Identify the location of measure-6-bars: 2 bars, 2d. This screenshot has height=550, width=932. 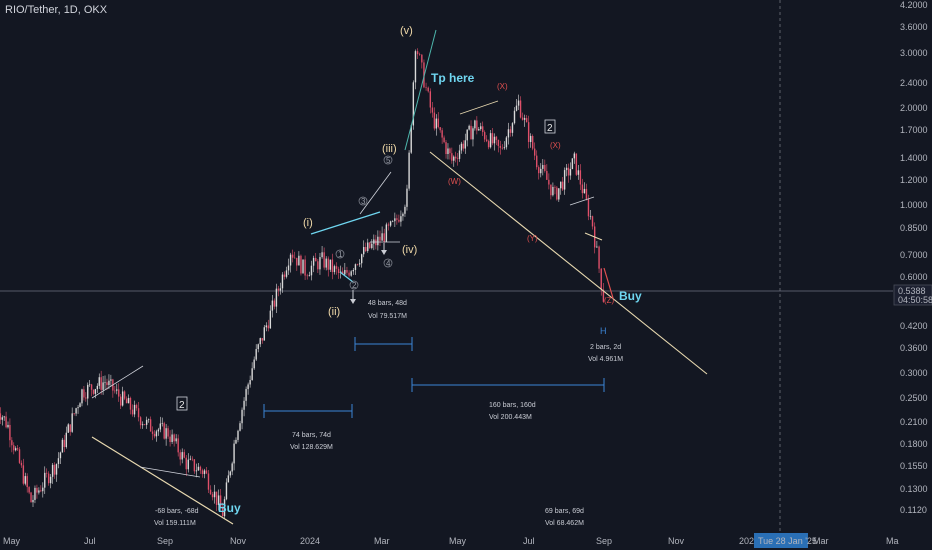
(605, 347).